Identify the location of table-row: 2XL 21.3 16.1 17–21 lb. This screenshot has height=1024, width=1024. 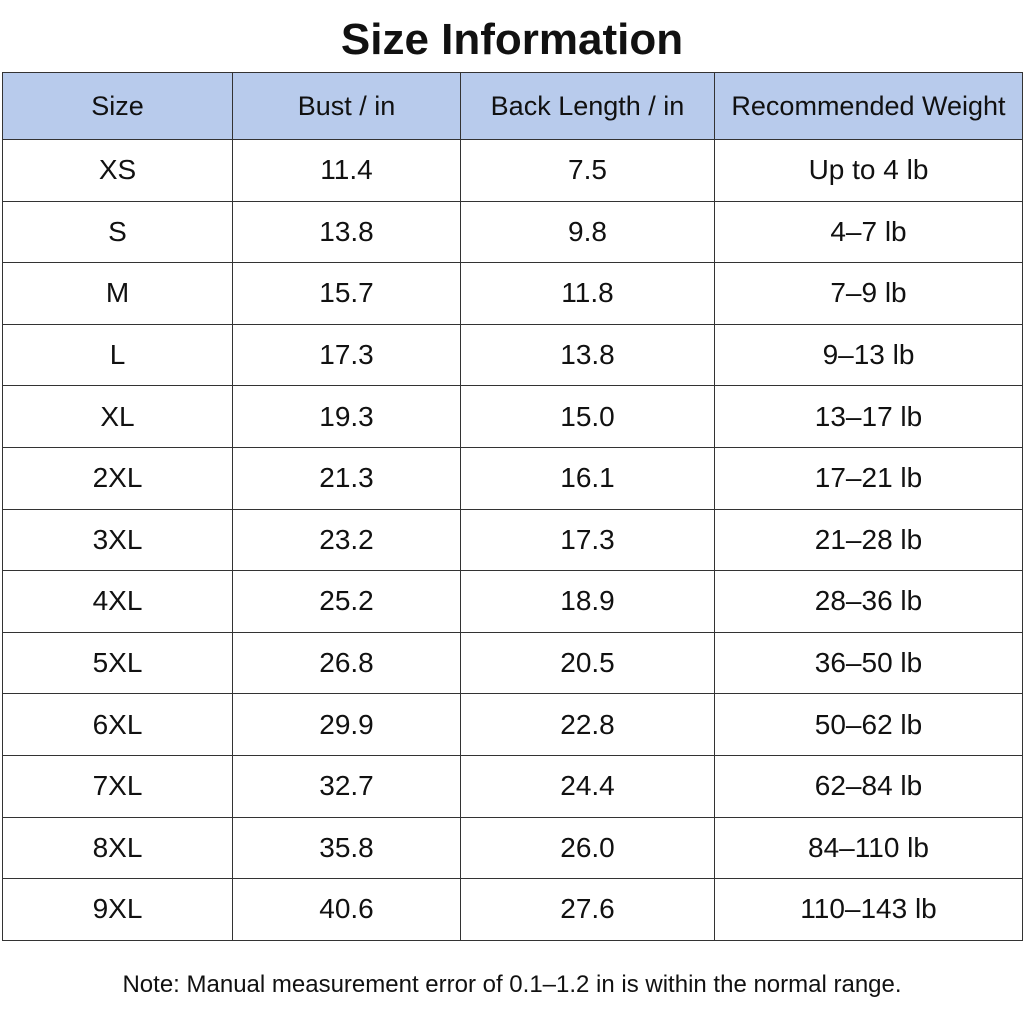
(512, 478).